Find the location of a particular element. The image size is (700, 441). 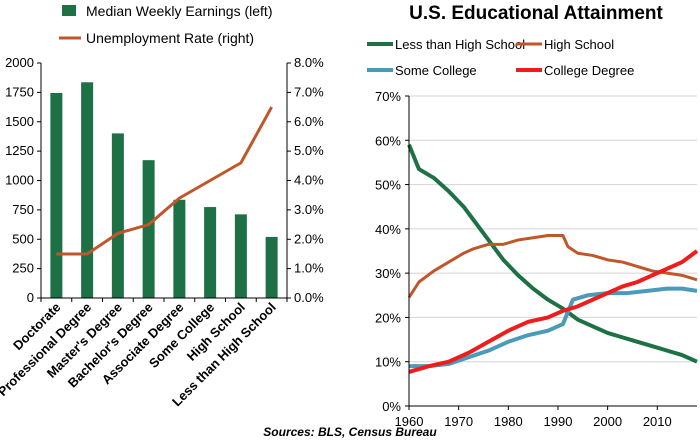

earnings-bar-high-school is located at coordinates (240, 256).